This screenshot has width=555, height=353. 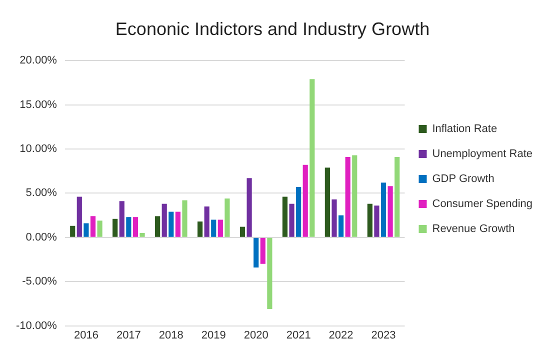 I want to click on chart-title: Econonic Indictors and Industry Growth, so click(x=272, y=28).